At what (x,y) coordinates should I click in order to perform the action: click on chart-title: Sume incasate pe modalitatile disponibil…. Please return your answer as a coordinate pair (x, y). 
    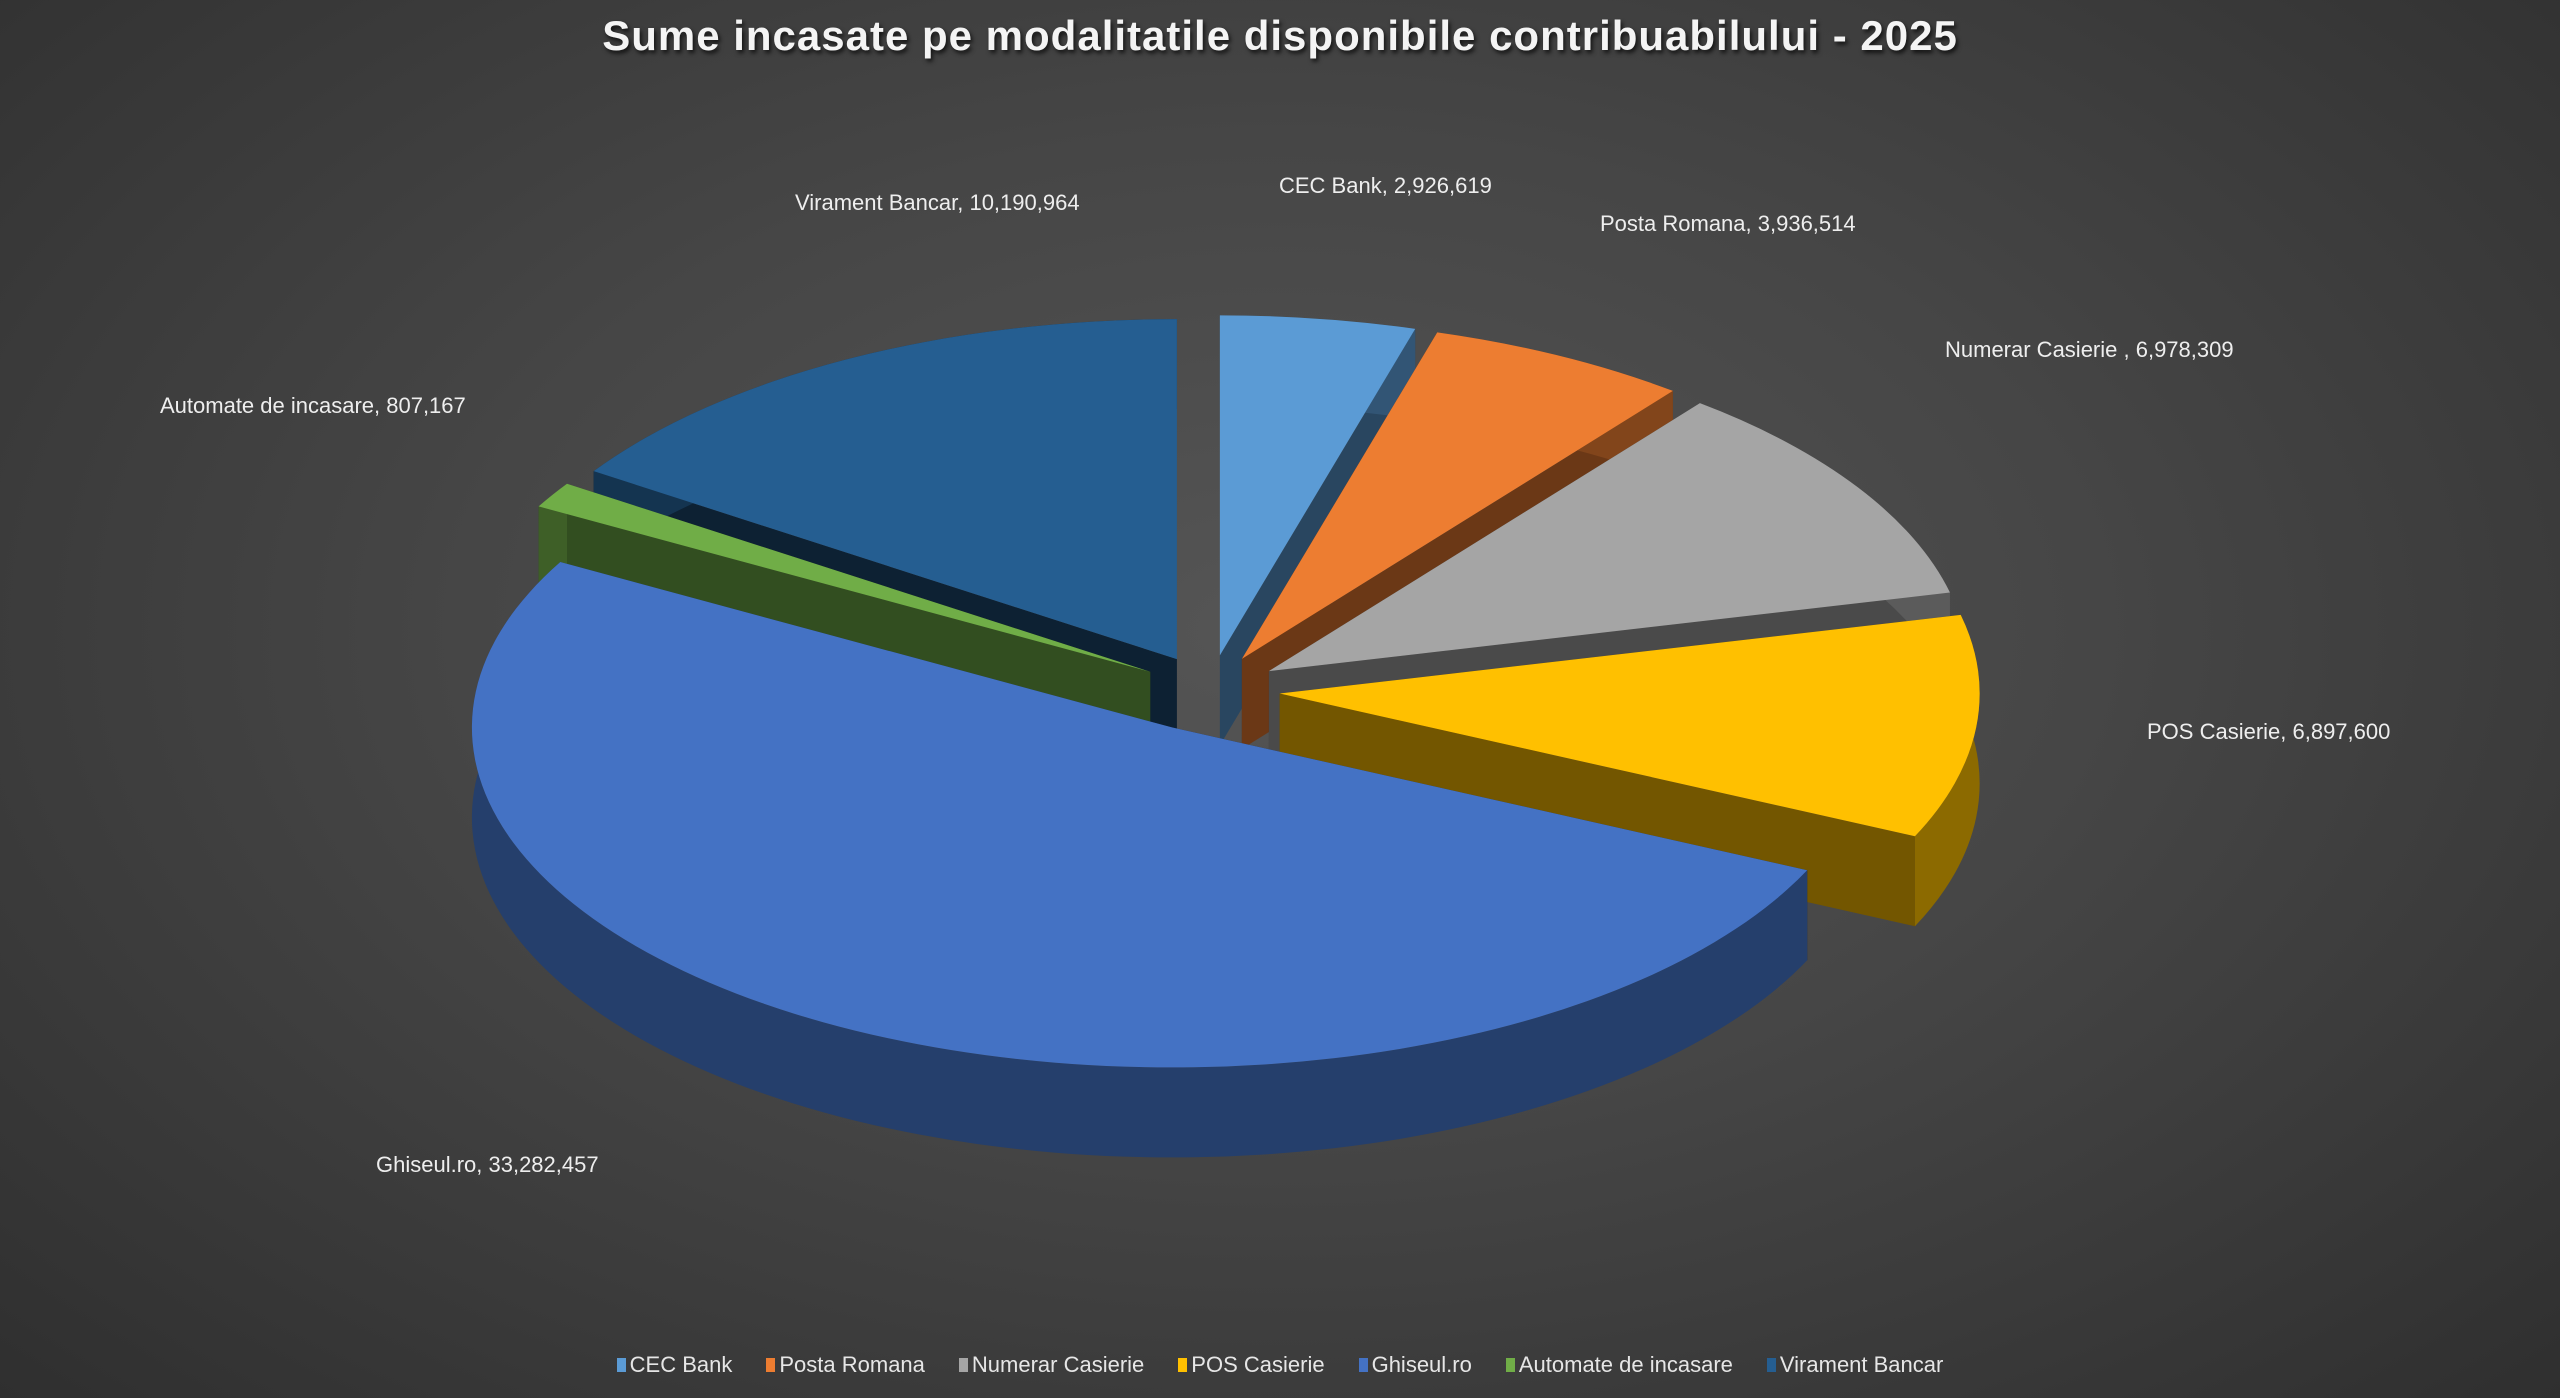
    Looking at the image, I should click on (1280, 35).